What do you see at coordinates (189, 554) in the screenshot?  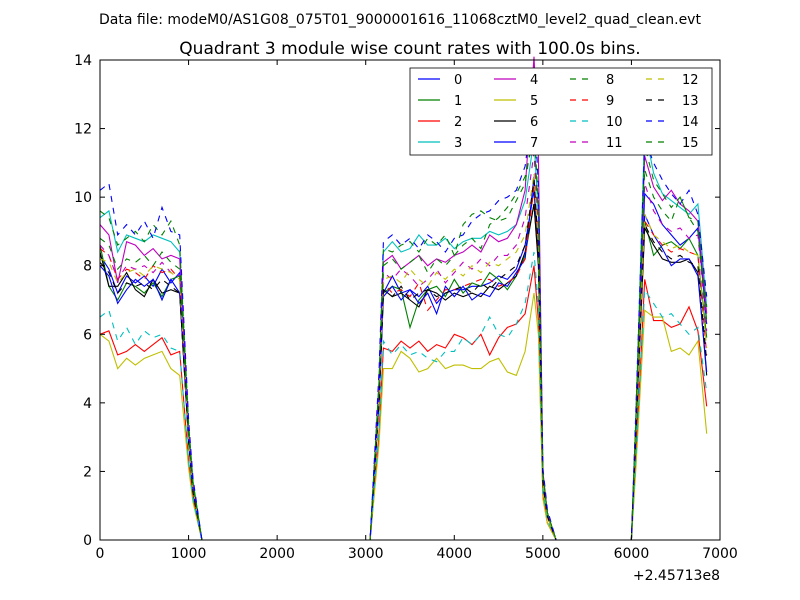 I see `x-tick-label: 1000` at bounding box center [189, 554].